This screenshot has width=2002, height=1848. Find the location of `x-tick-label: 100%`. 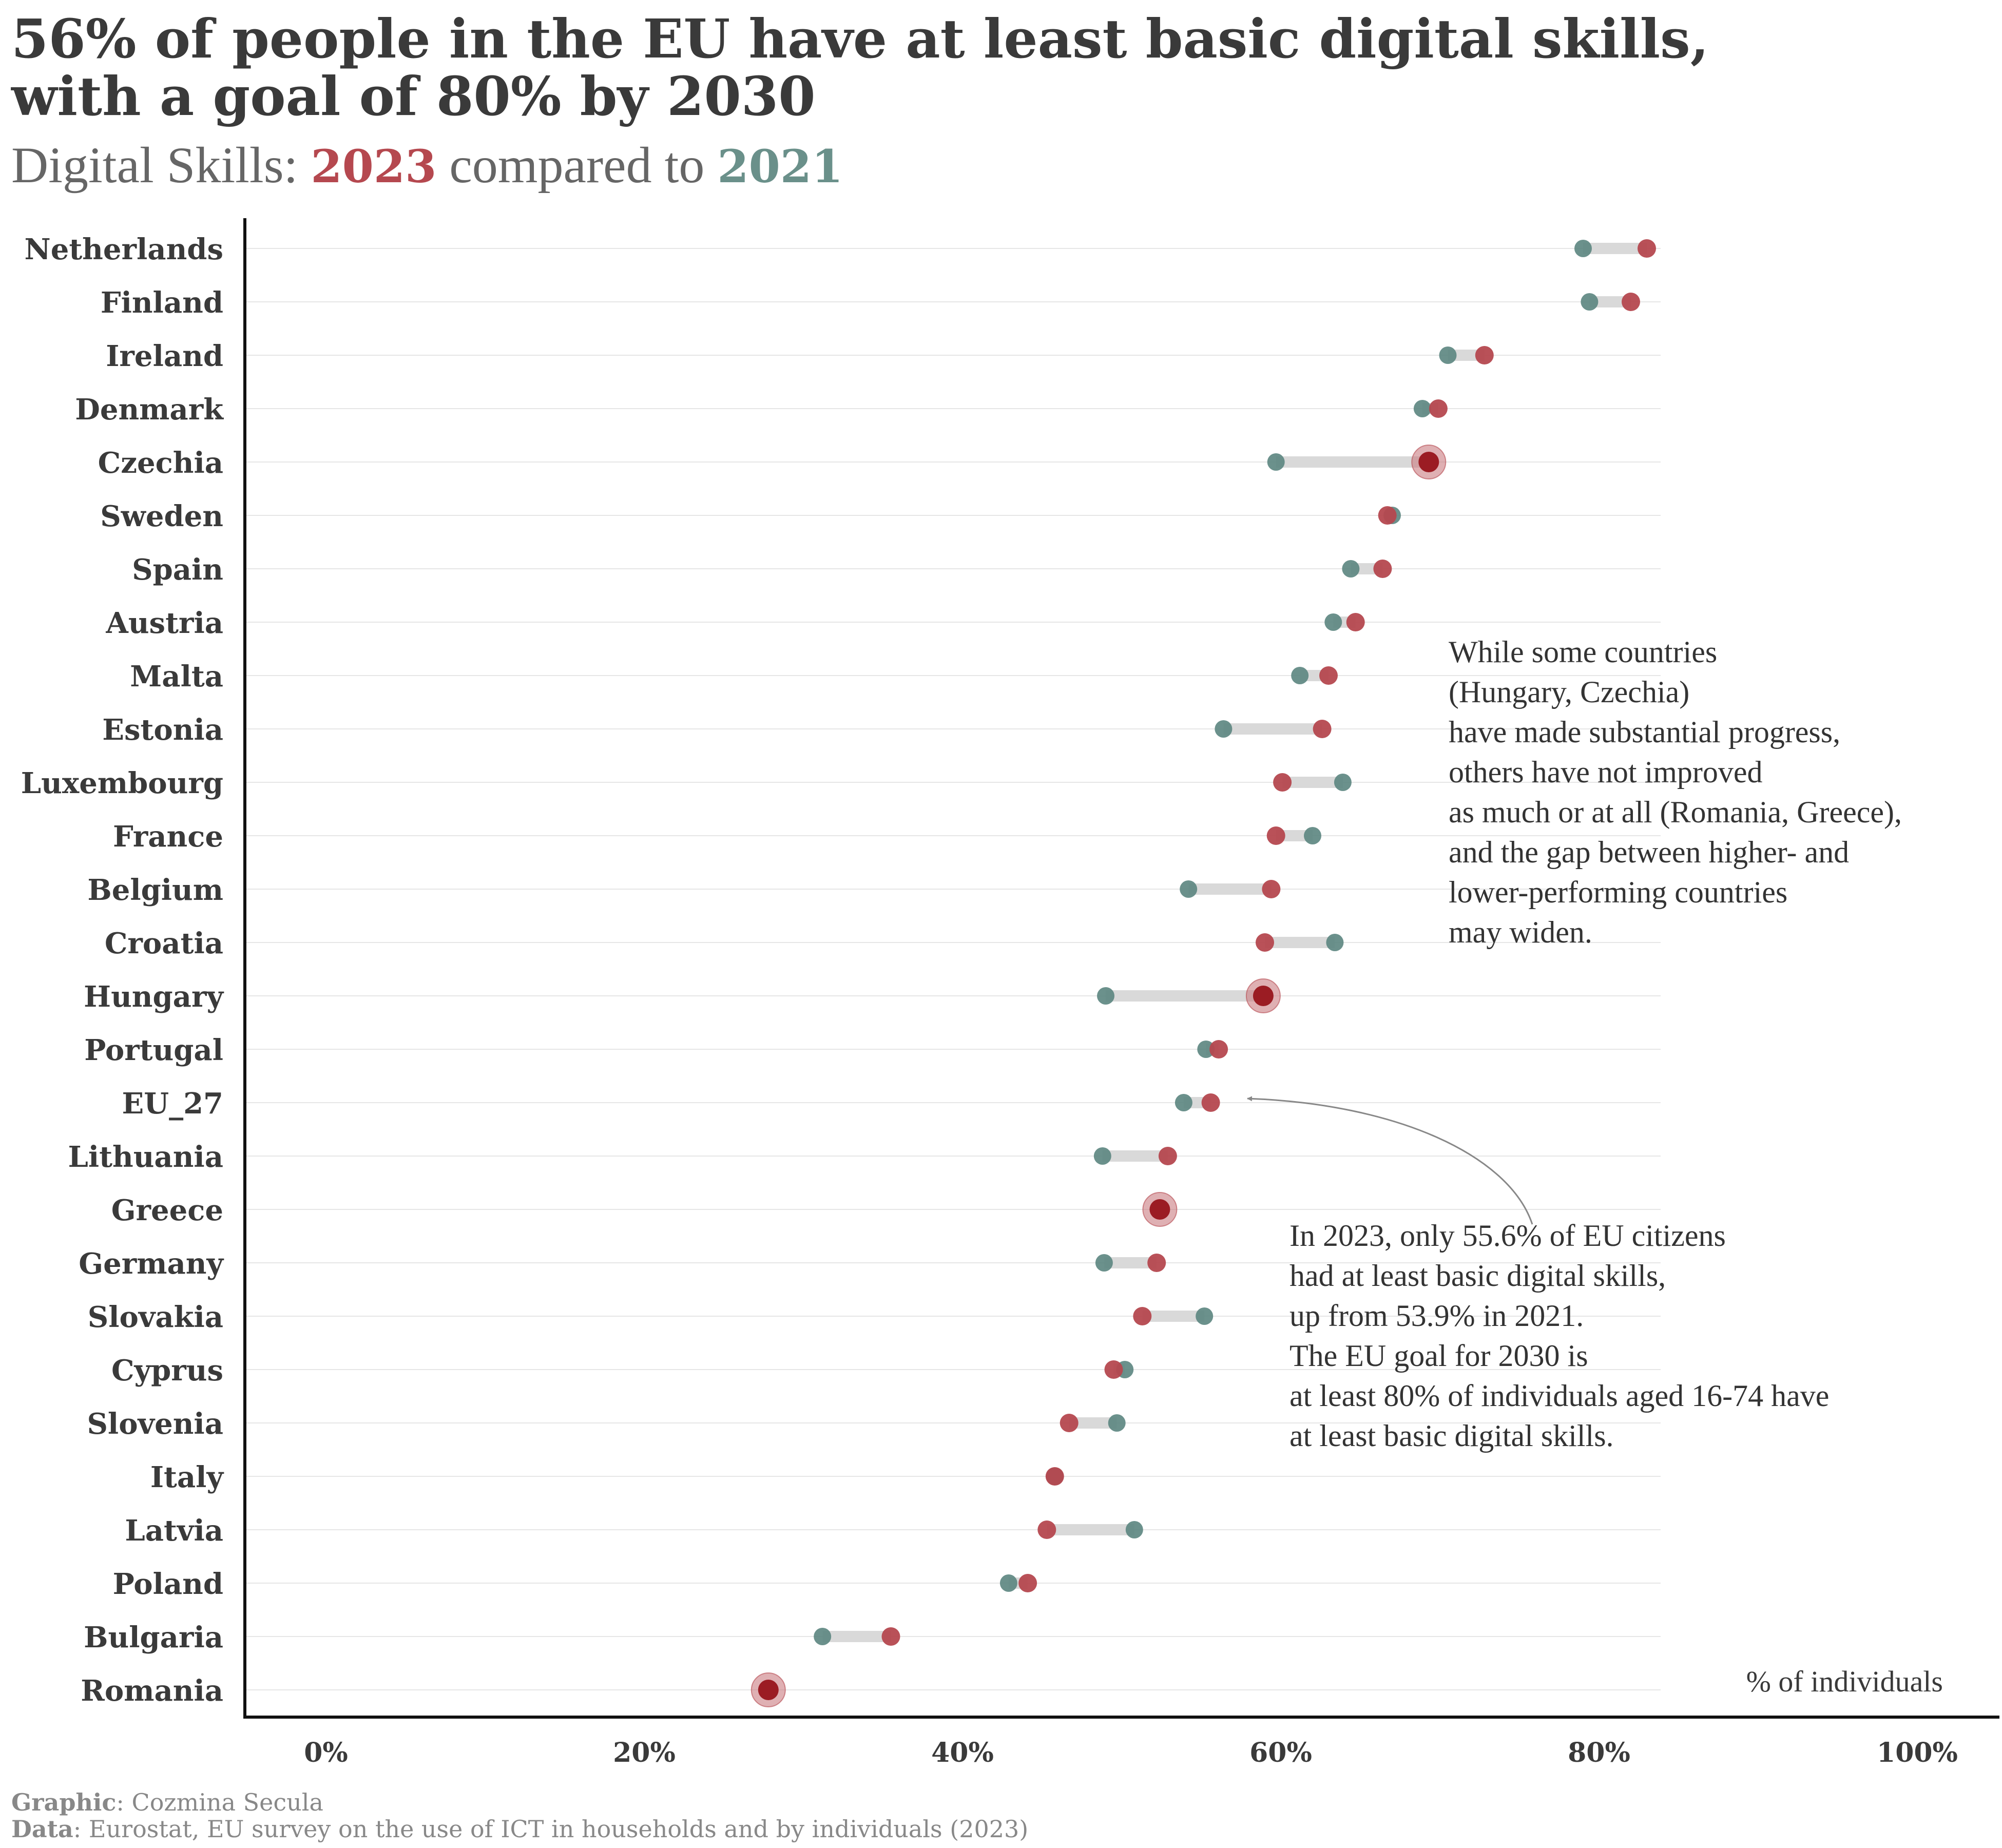

x-tick-label: 100% is located at coordinates (1917, 1752).